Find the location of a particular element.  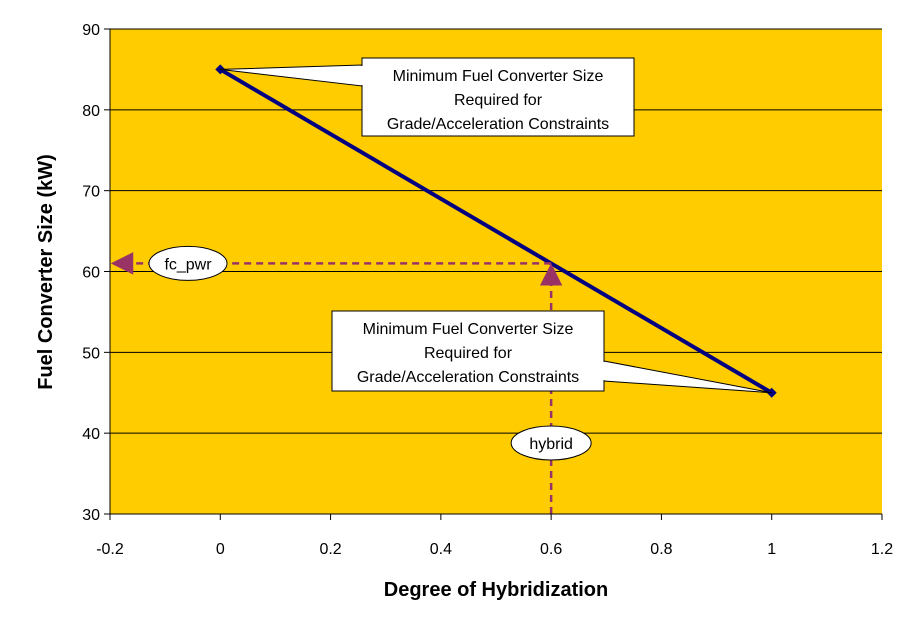

x-tick-label: 0.6 is located at coordinates (551, 549).